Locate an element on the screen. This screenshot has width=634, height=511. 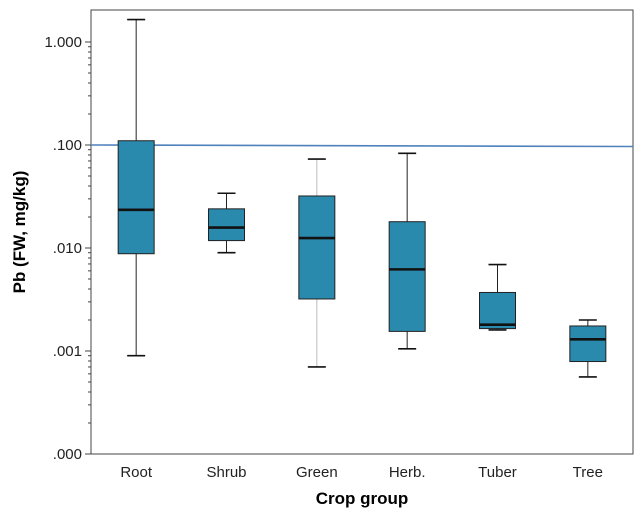
box-tree is located at coordinates (588, 348).